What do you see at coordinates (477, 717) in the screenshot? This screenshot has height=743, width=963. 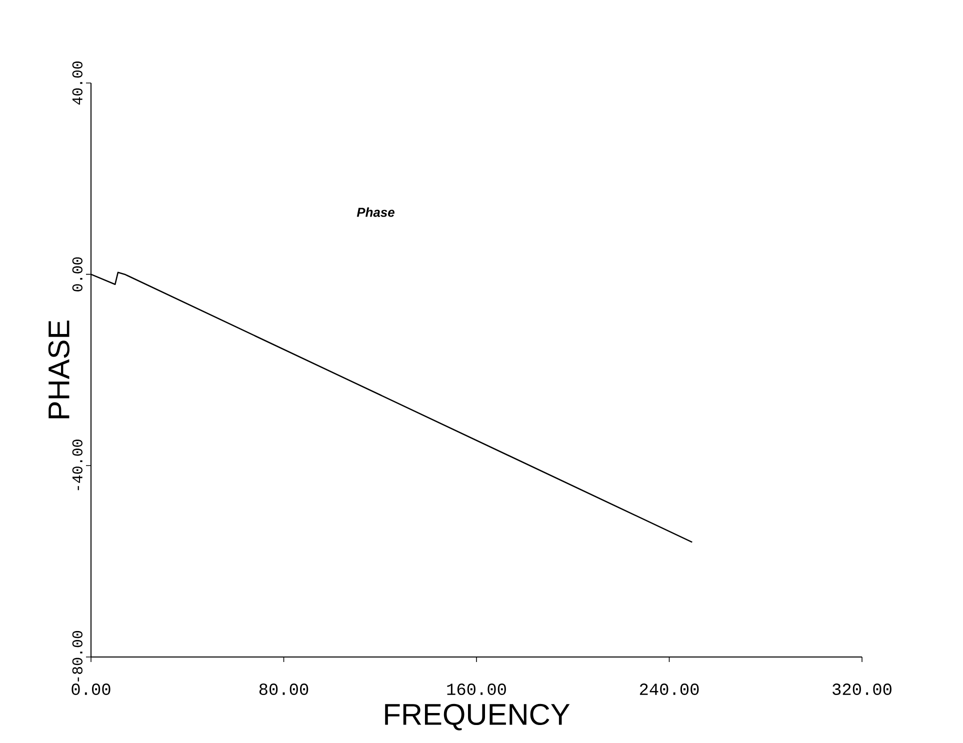 I see `x-axis-title: FREQUENCY` at bounding box center [477, 717].